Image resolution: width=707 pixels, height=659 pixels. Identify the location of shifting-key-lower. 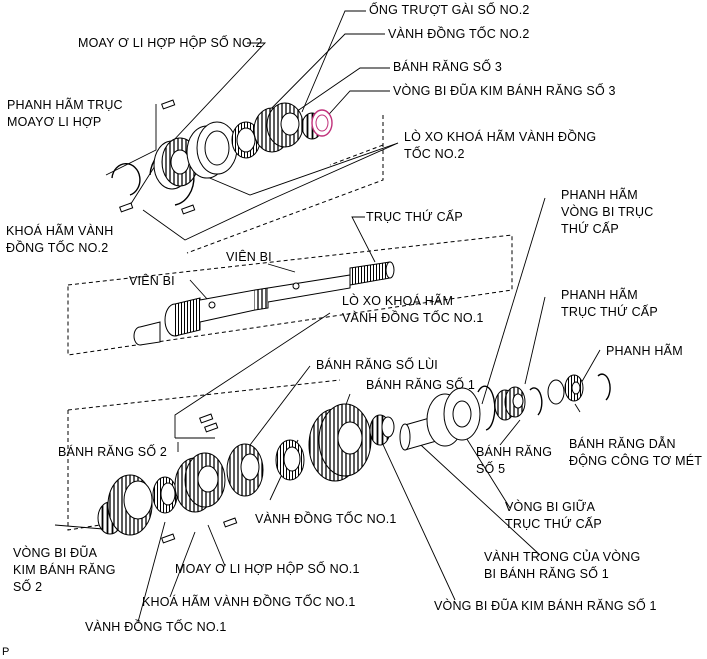
(199, 478).